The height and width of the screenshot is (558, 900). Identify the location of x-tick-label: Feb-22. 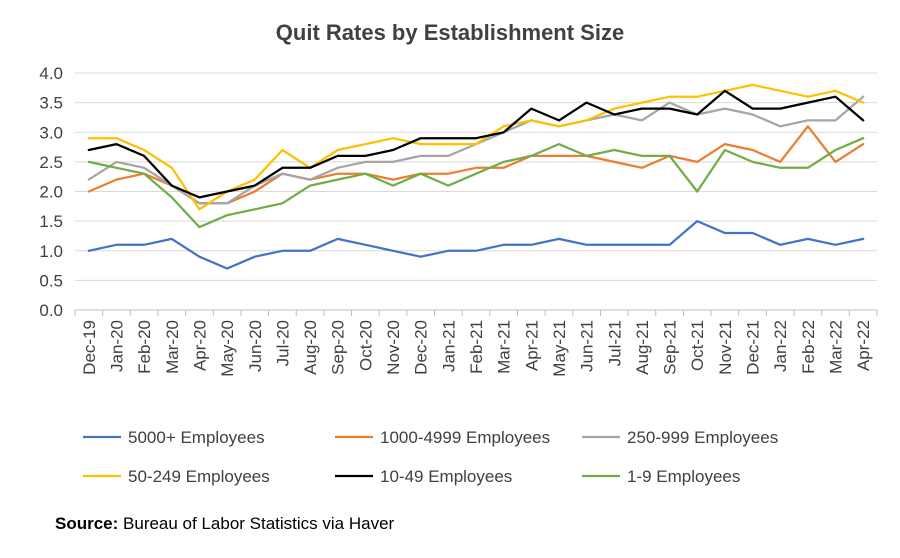
(808, 347).